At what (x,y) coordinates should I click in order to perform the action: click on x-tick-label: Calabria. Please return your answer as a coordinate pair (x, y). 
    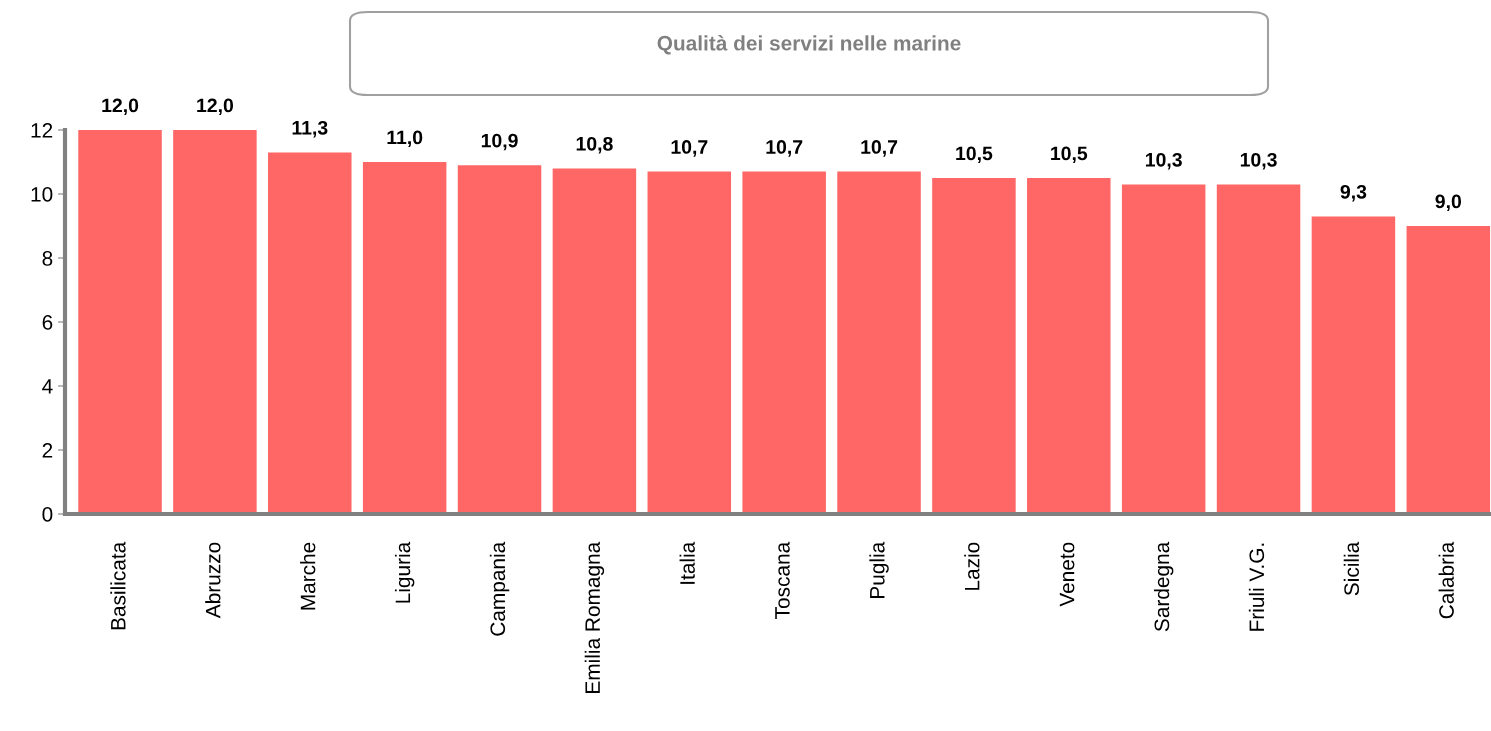
    Looking at the image, I should click on (1446, 580).